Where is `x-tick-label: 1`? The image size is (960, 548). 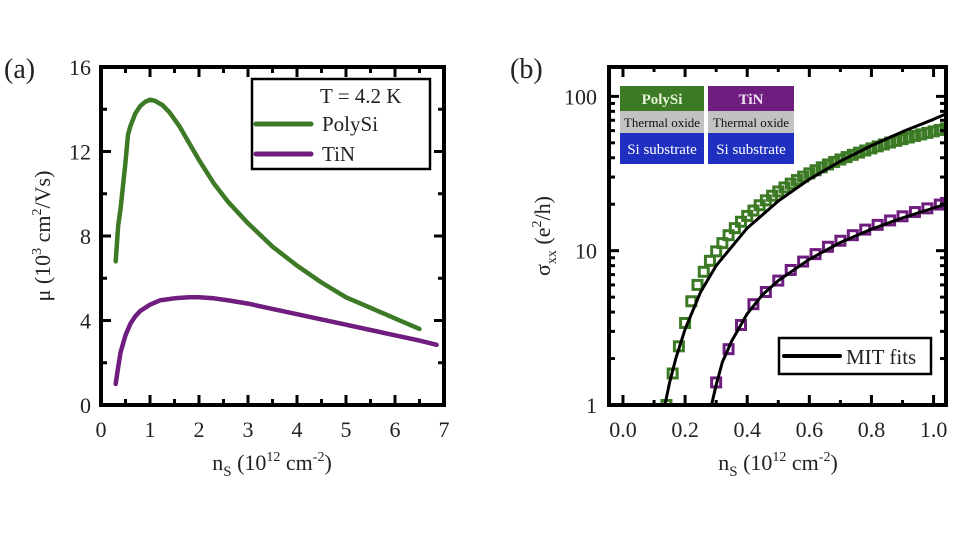 x-tick-label: 1 is located at coordinates (150, 429).